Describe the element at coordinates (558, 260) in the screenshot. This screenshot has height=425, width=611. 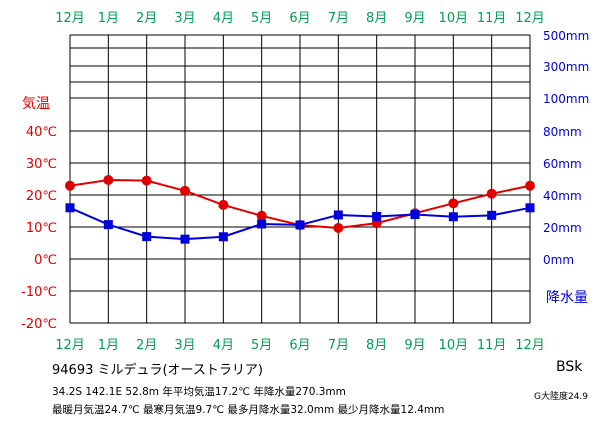
I see `precipitation-tick-label: 0mm` at that location.